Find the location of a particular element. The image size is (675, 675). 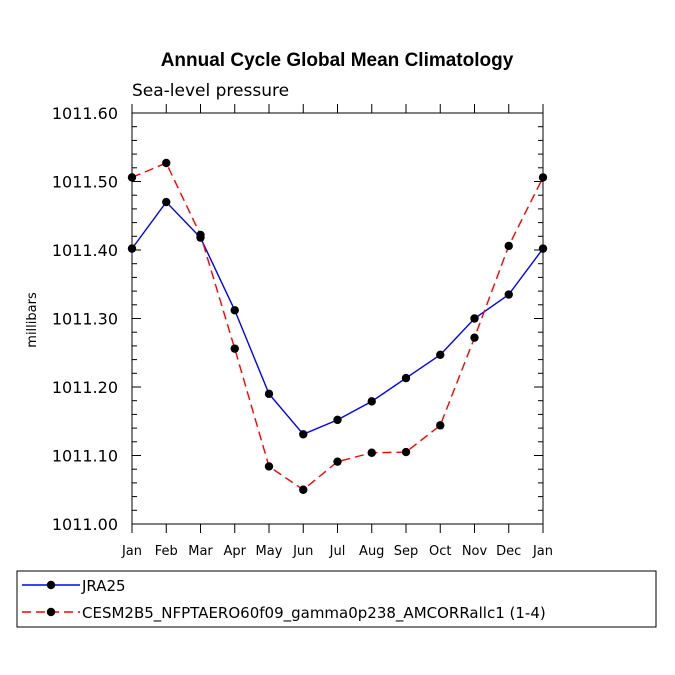

chart-title: Annual Cycle Global Mean Climatology is located at coordinates (337, 60).